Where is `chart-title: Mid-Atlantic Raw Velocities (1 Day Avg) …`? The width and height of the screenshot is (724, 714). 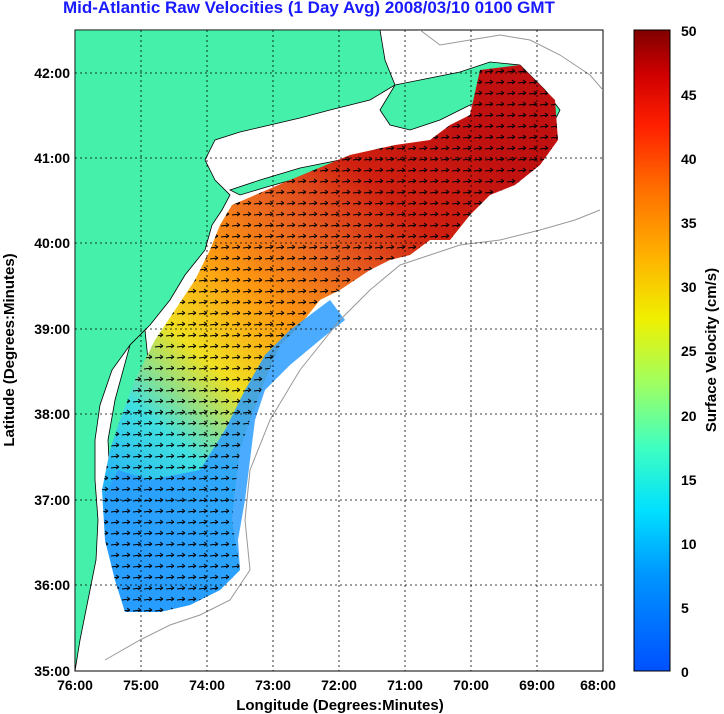 chart-title: Mid-Atlantic Raw Velocities (1 Day Avg) … is located at coordinates (309, 8).